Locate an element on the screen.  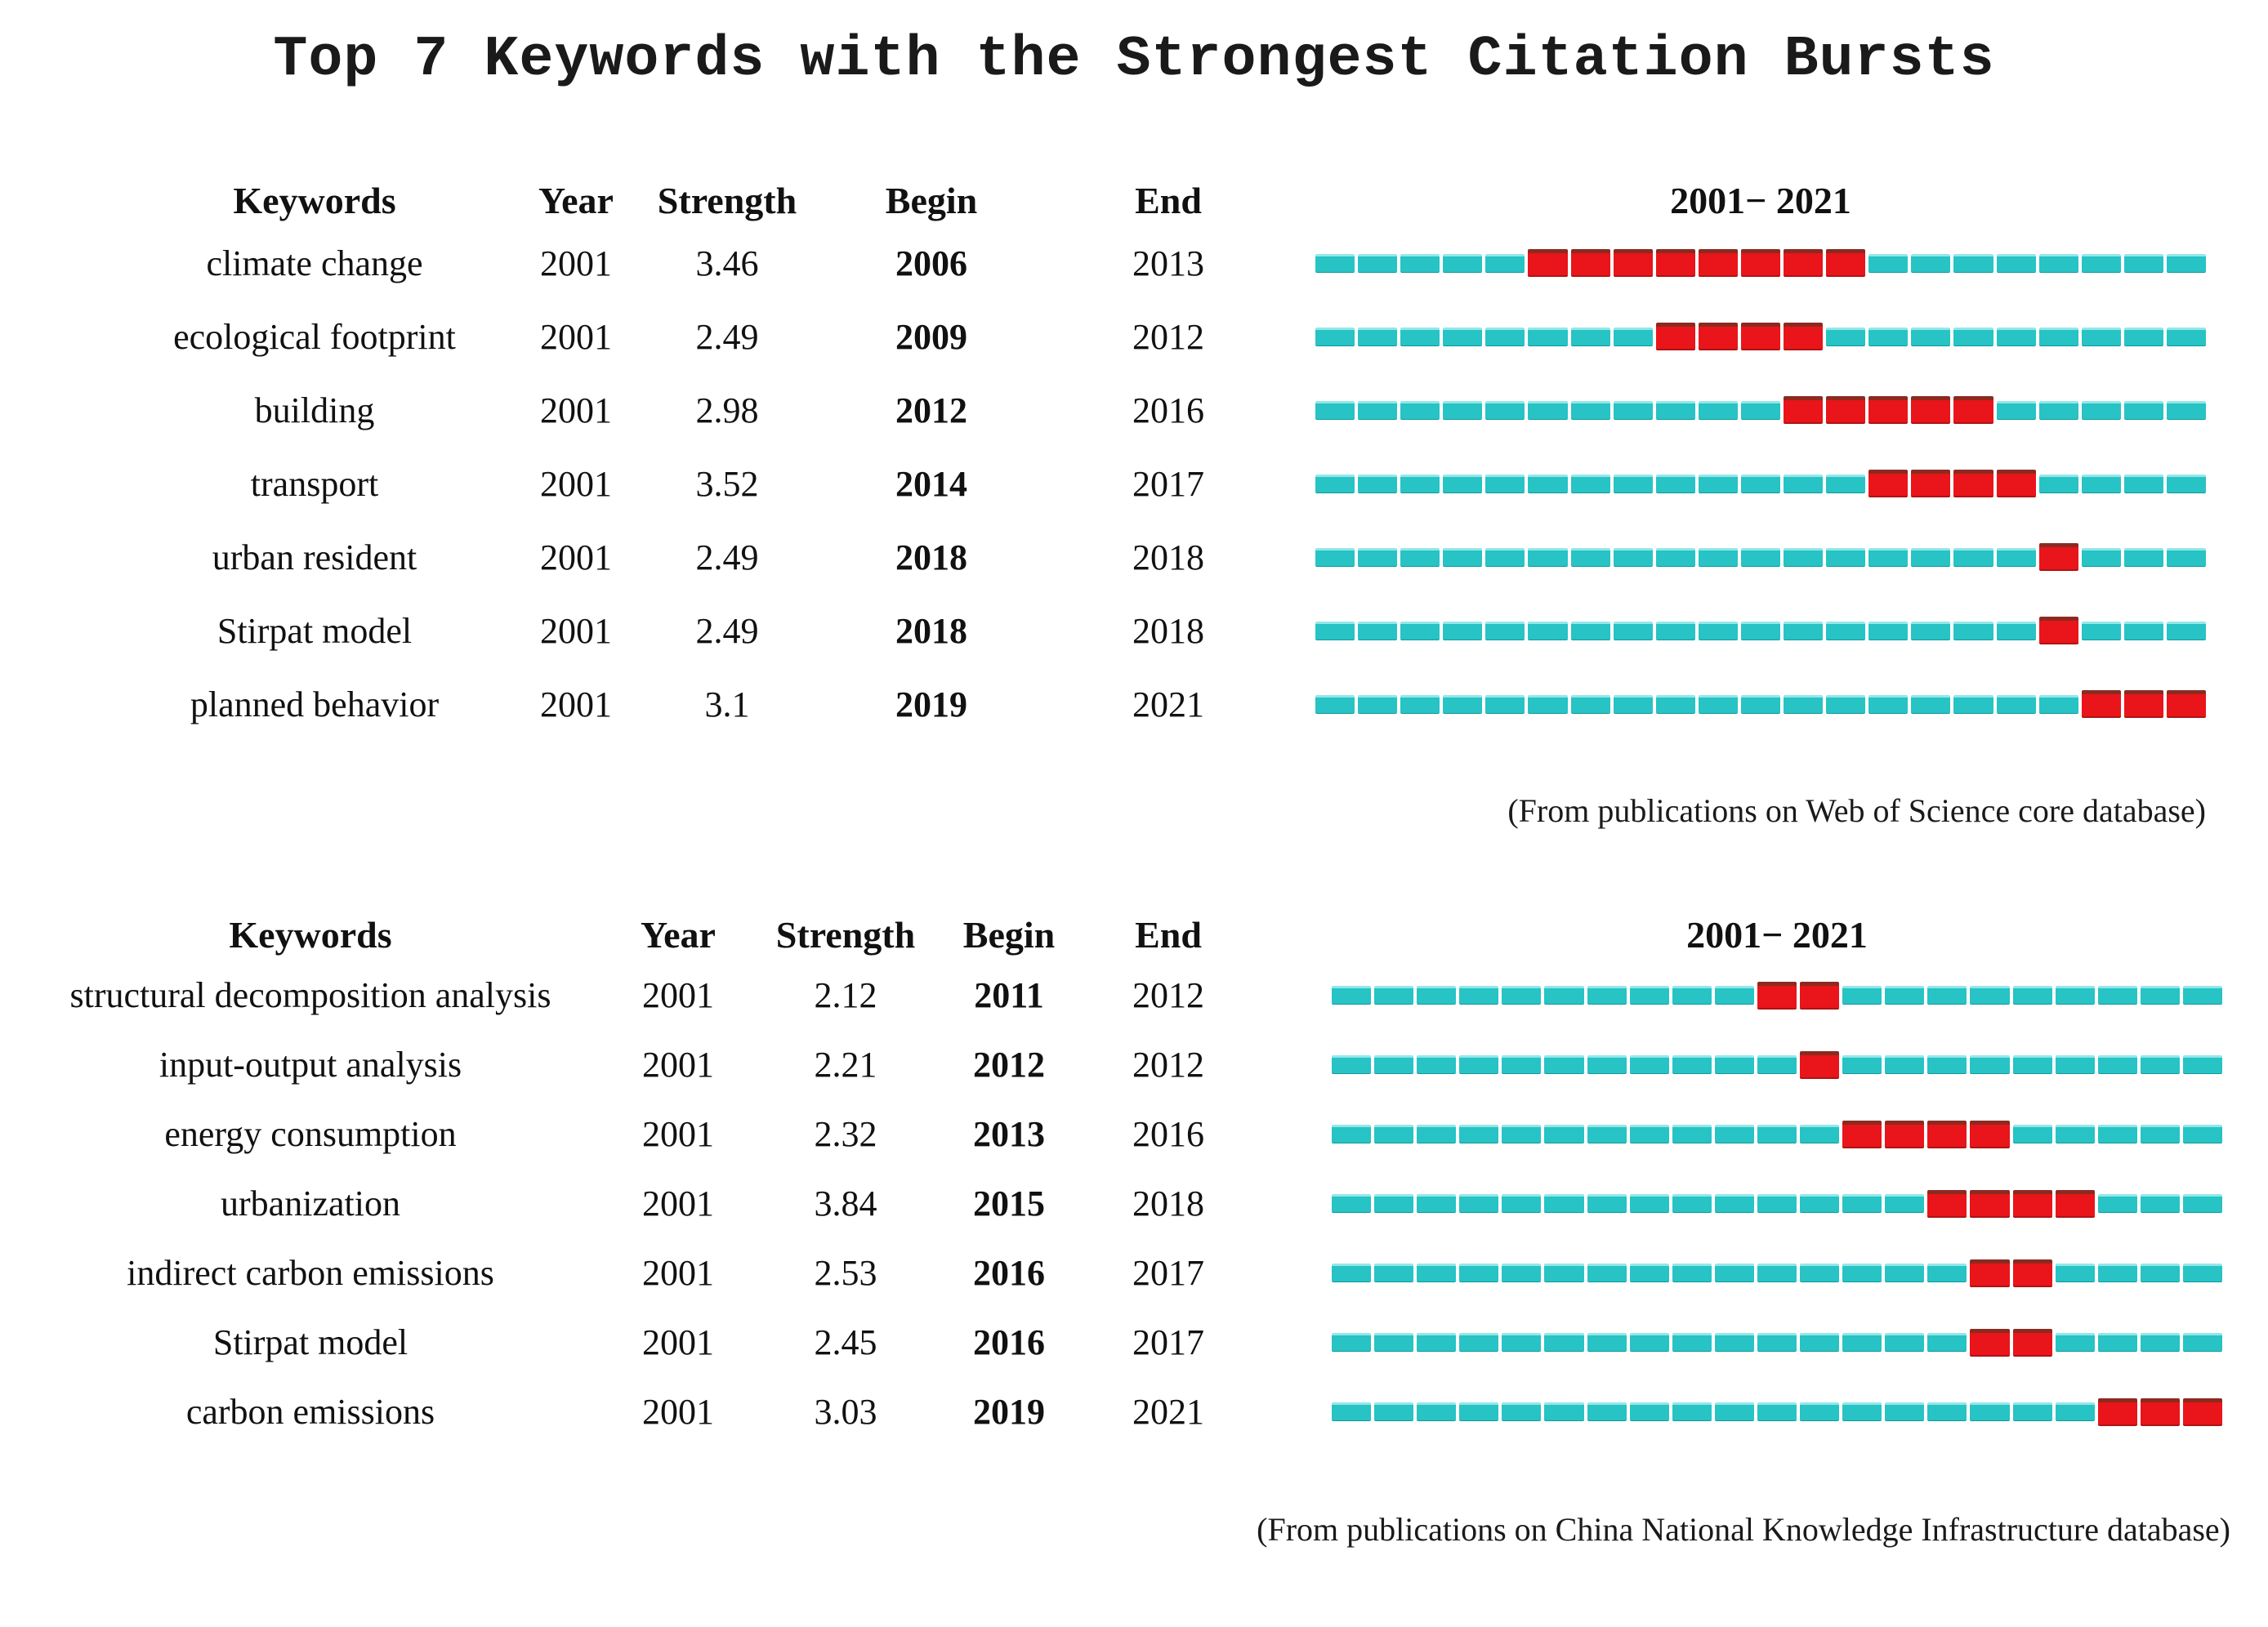
strength-cell: 3.52 is located at coordinates (727, 484).